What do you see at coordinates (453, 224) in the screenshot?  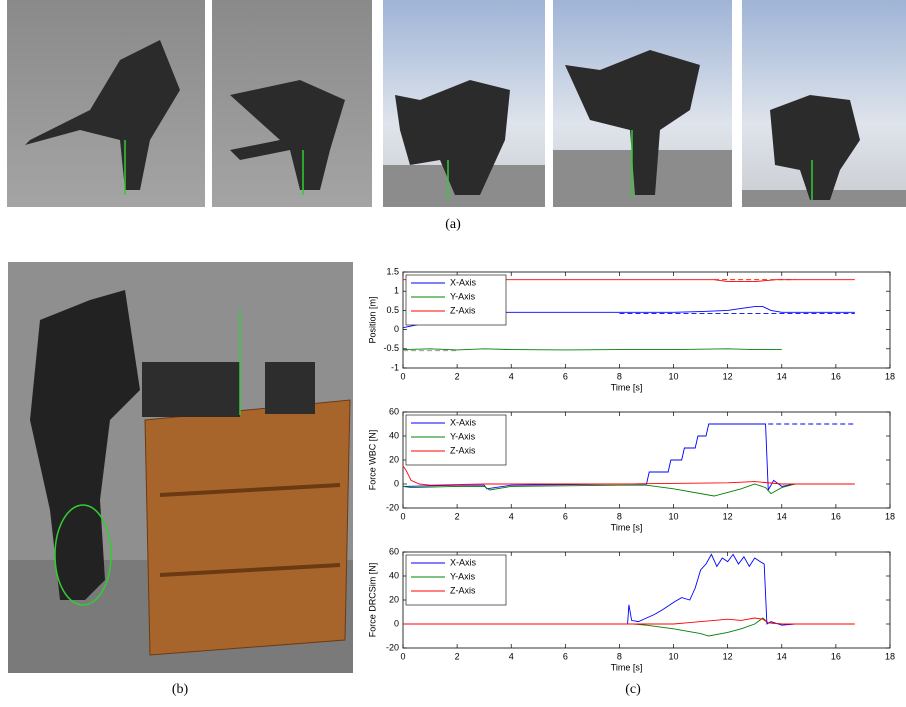 I see `caption: (a)` at bounding box center [453, 224].